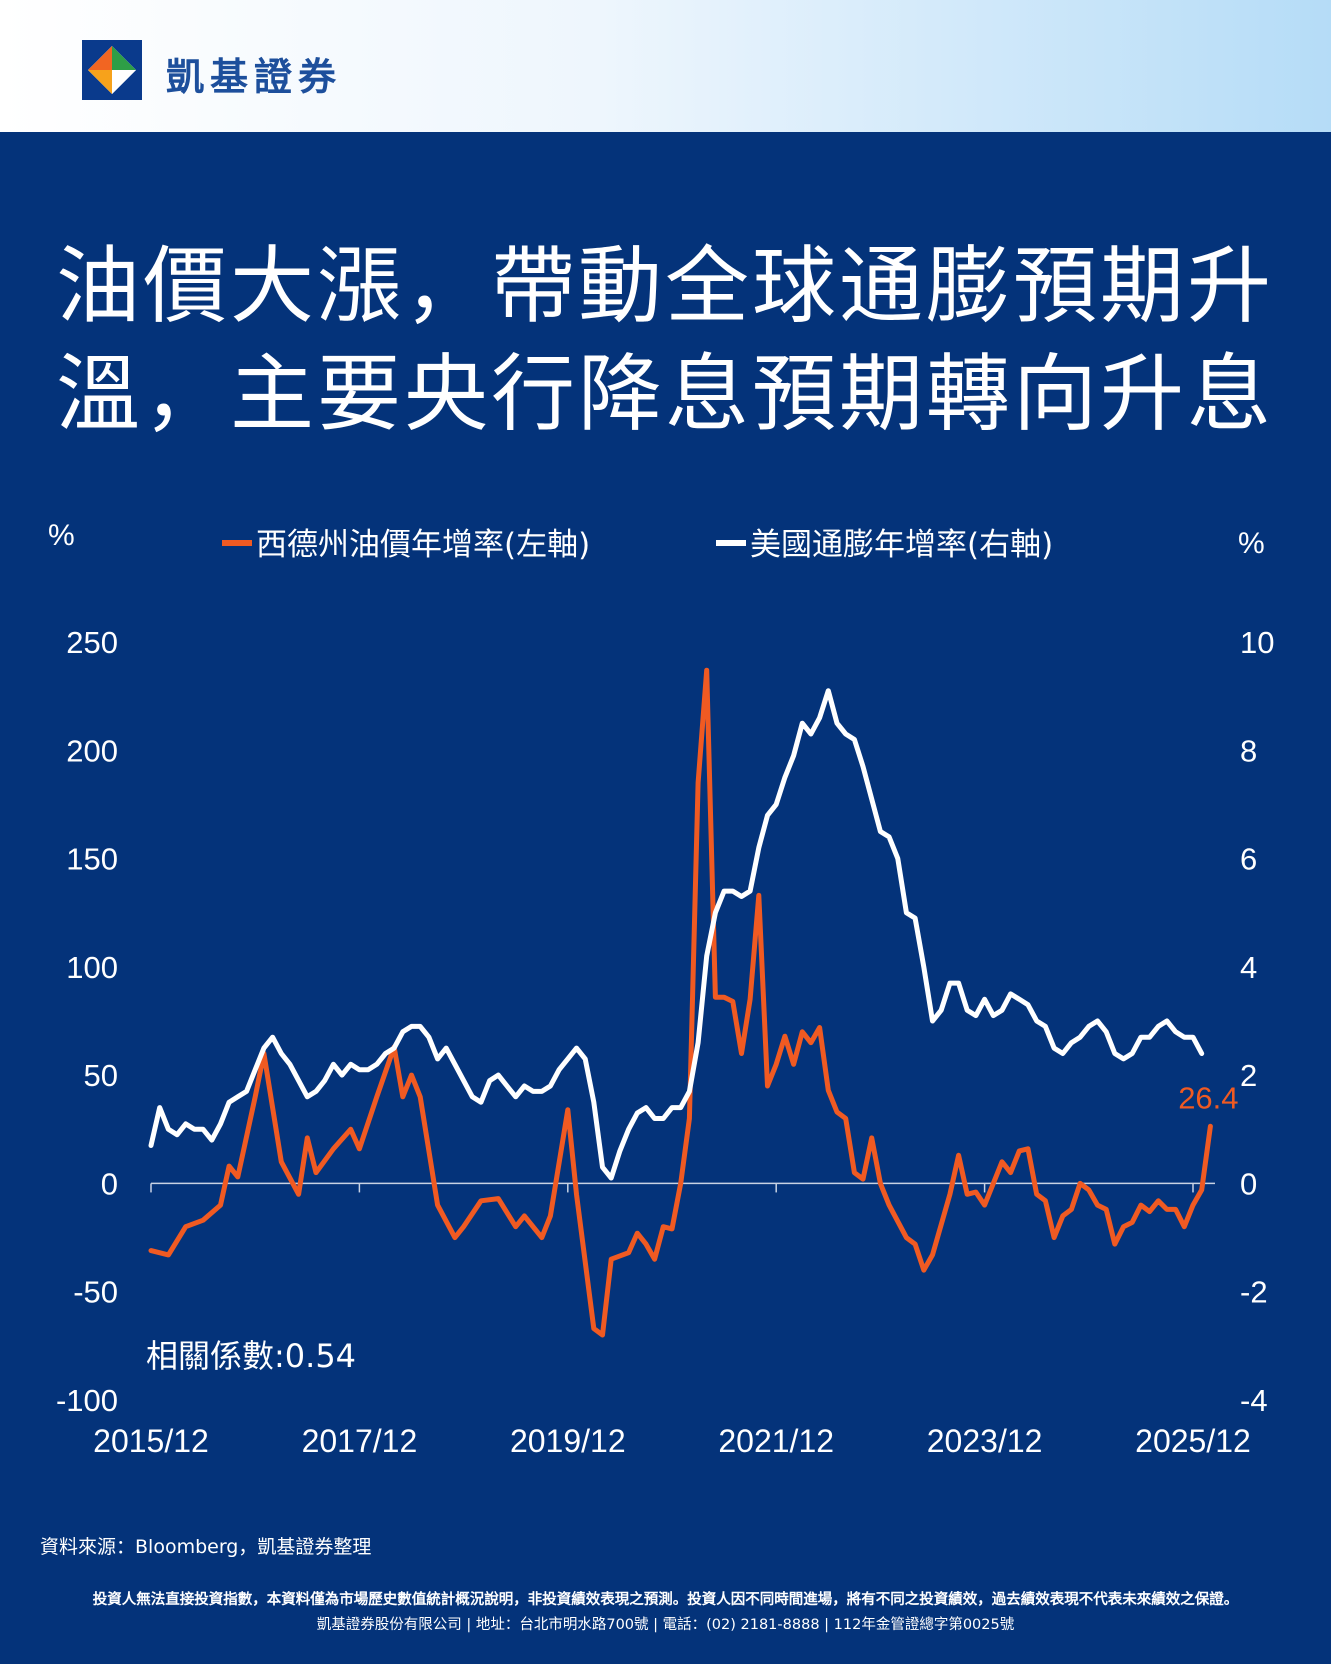 This screenshot has width=1331, height=1664. Describe the element at coordinates (92, 750) in the screenshot. I see `left-tick-label: 200` at that location.